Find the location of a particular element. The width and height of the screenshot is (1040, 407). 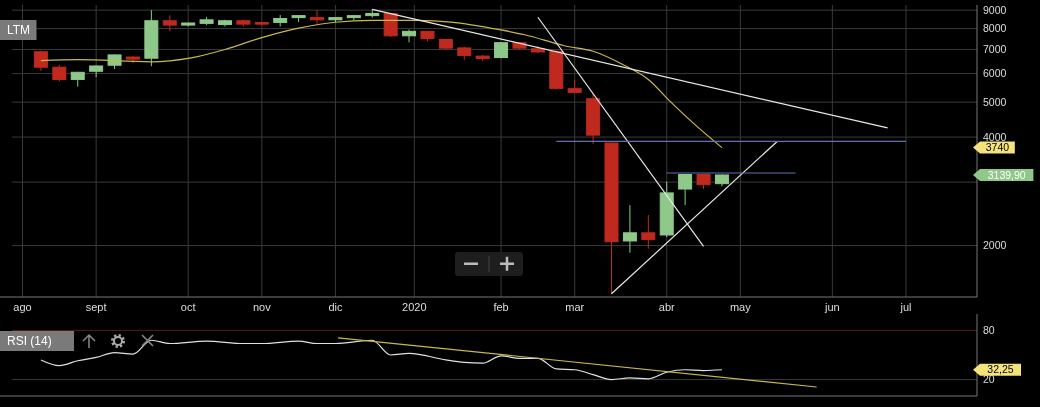

x-tick-label: may is located at coordinates (740, 307).